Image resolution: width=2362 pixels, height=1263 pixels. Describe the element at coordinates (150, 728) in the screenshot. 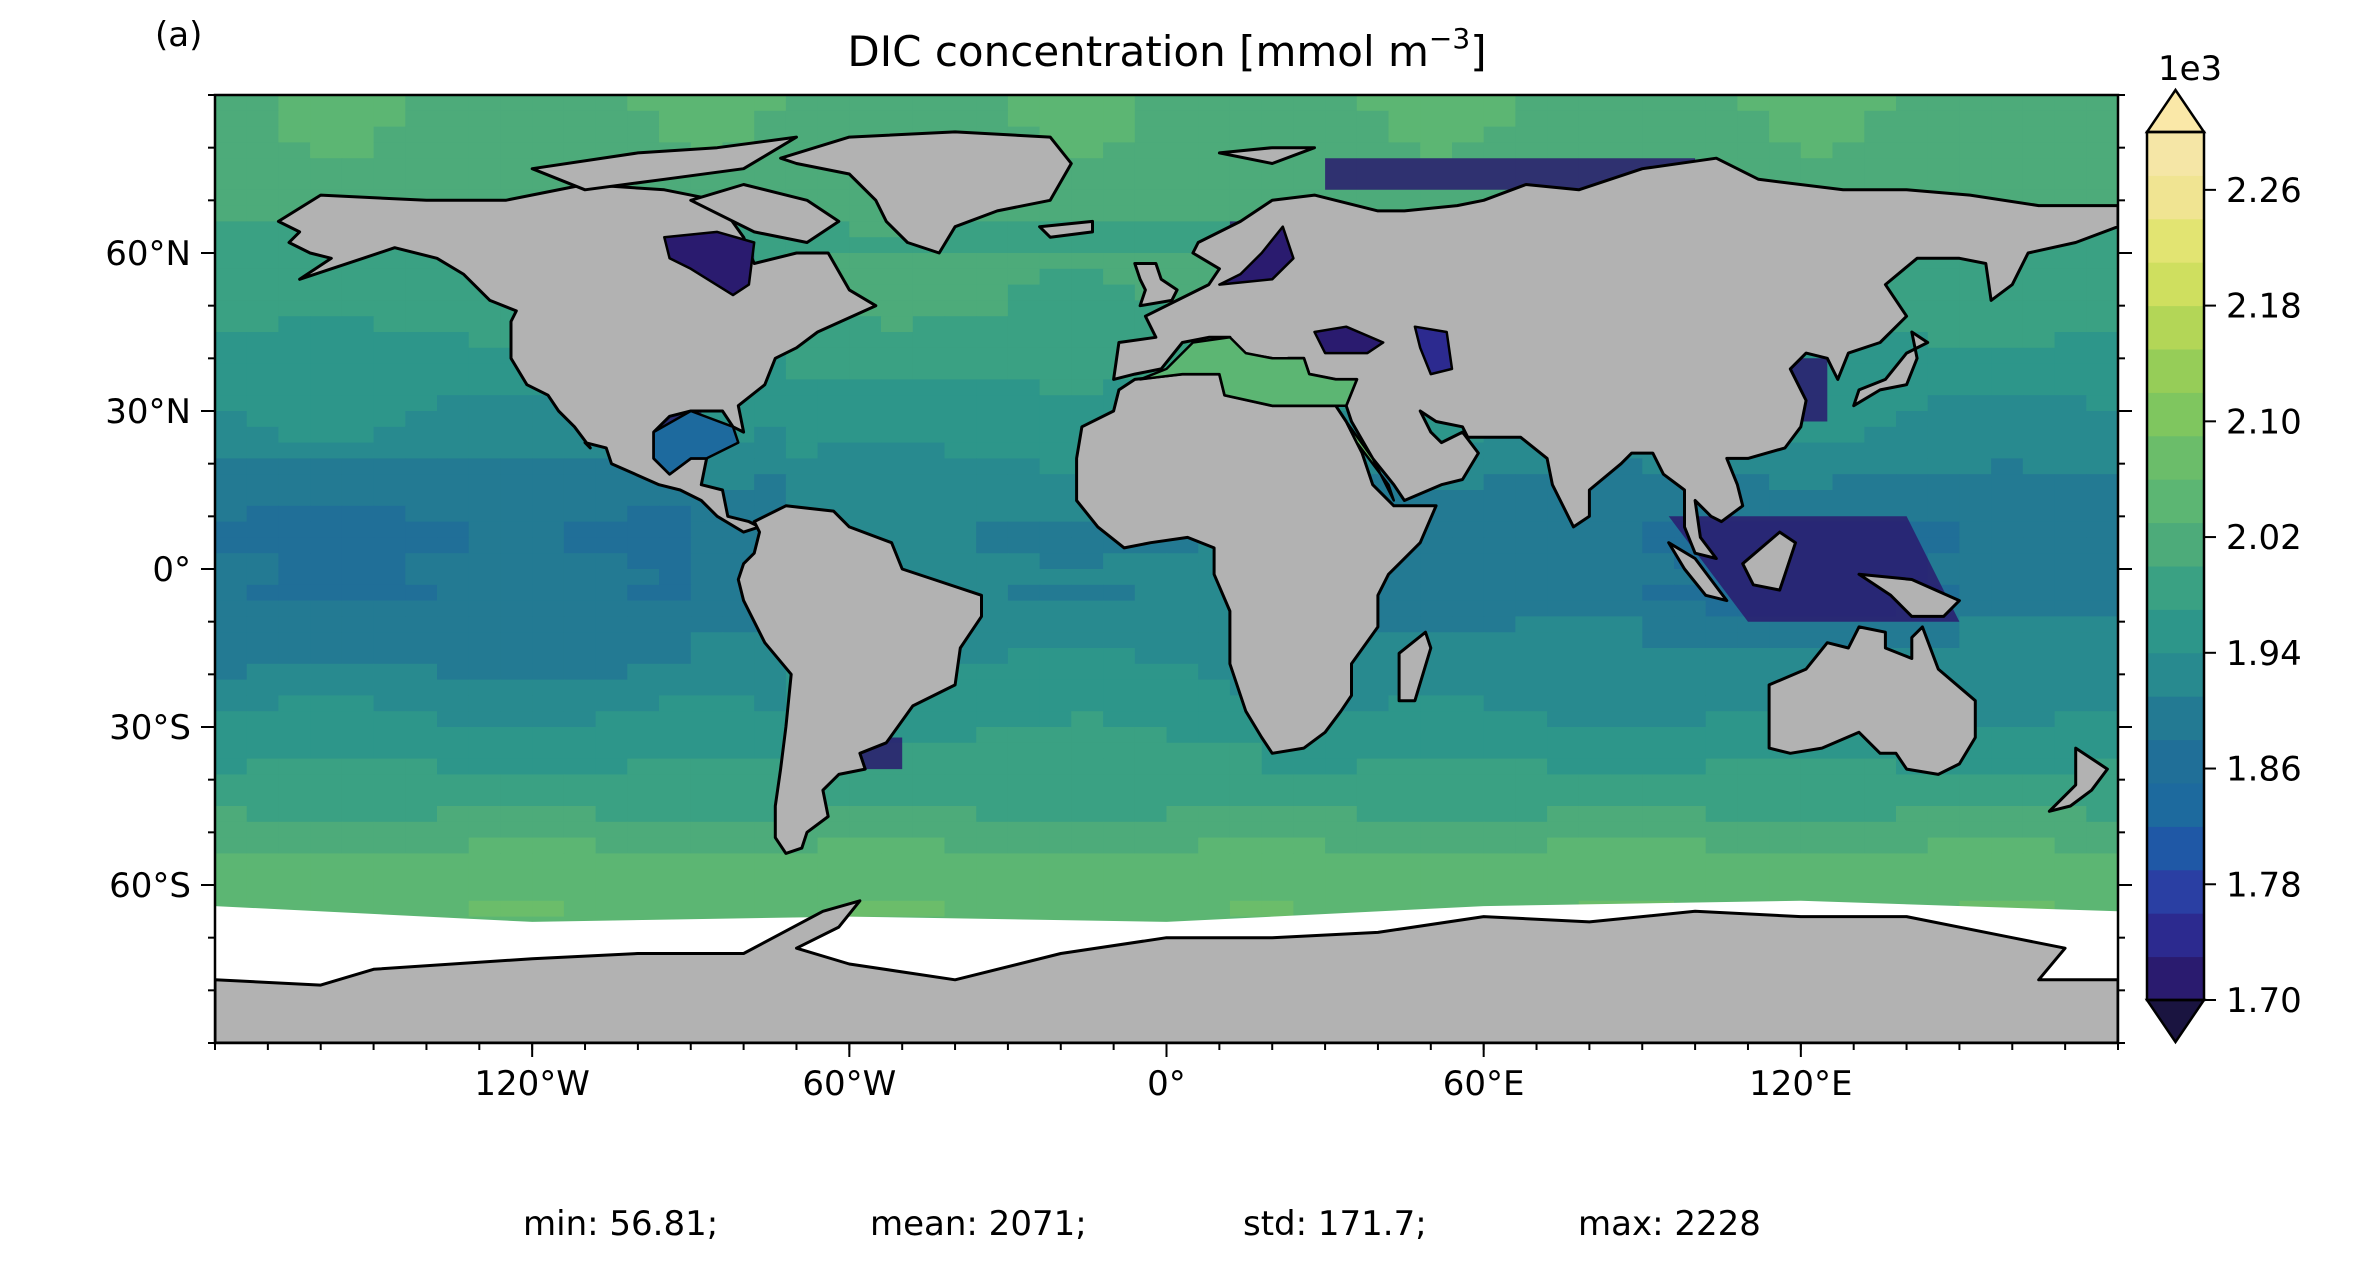

I see `y-tick-label: 30°S` at that location.